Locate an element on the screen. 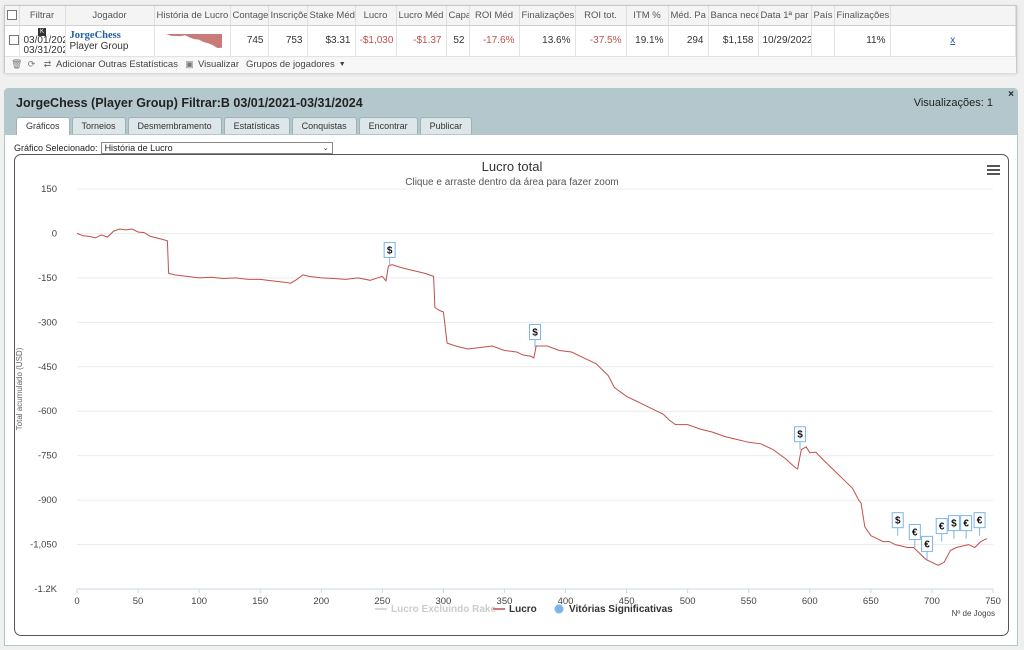  column-header: Contagem is located at coordinates (249, 16).